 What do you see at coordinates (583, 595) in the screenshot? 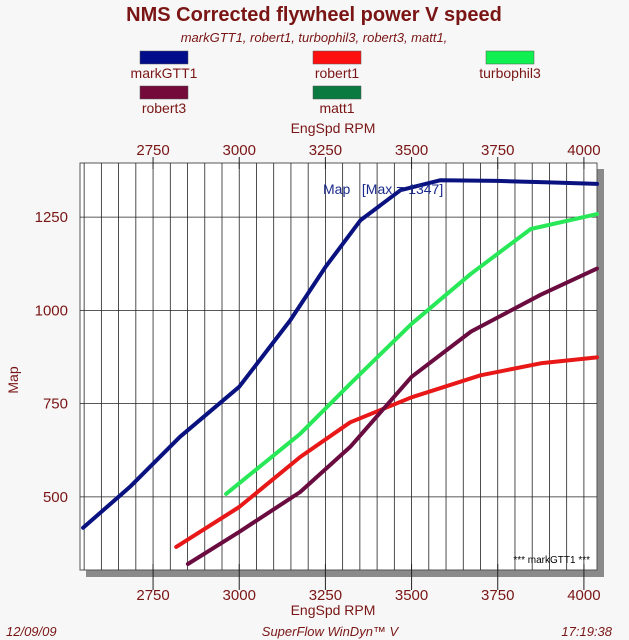
I see `x-tick-label: 4000` at bounding box center [583, 595].